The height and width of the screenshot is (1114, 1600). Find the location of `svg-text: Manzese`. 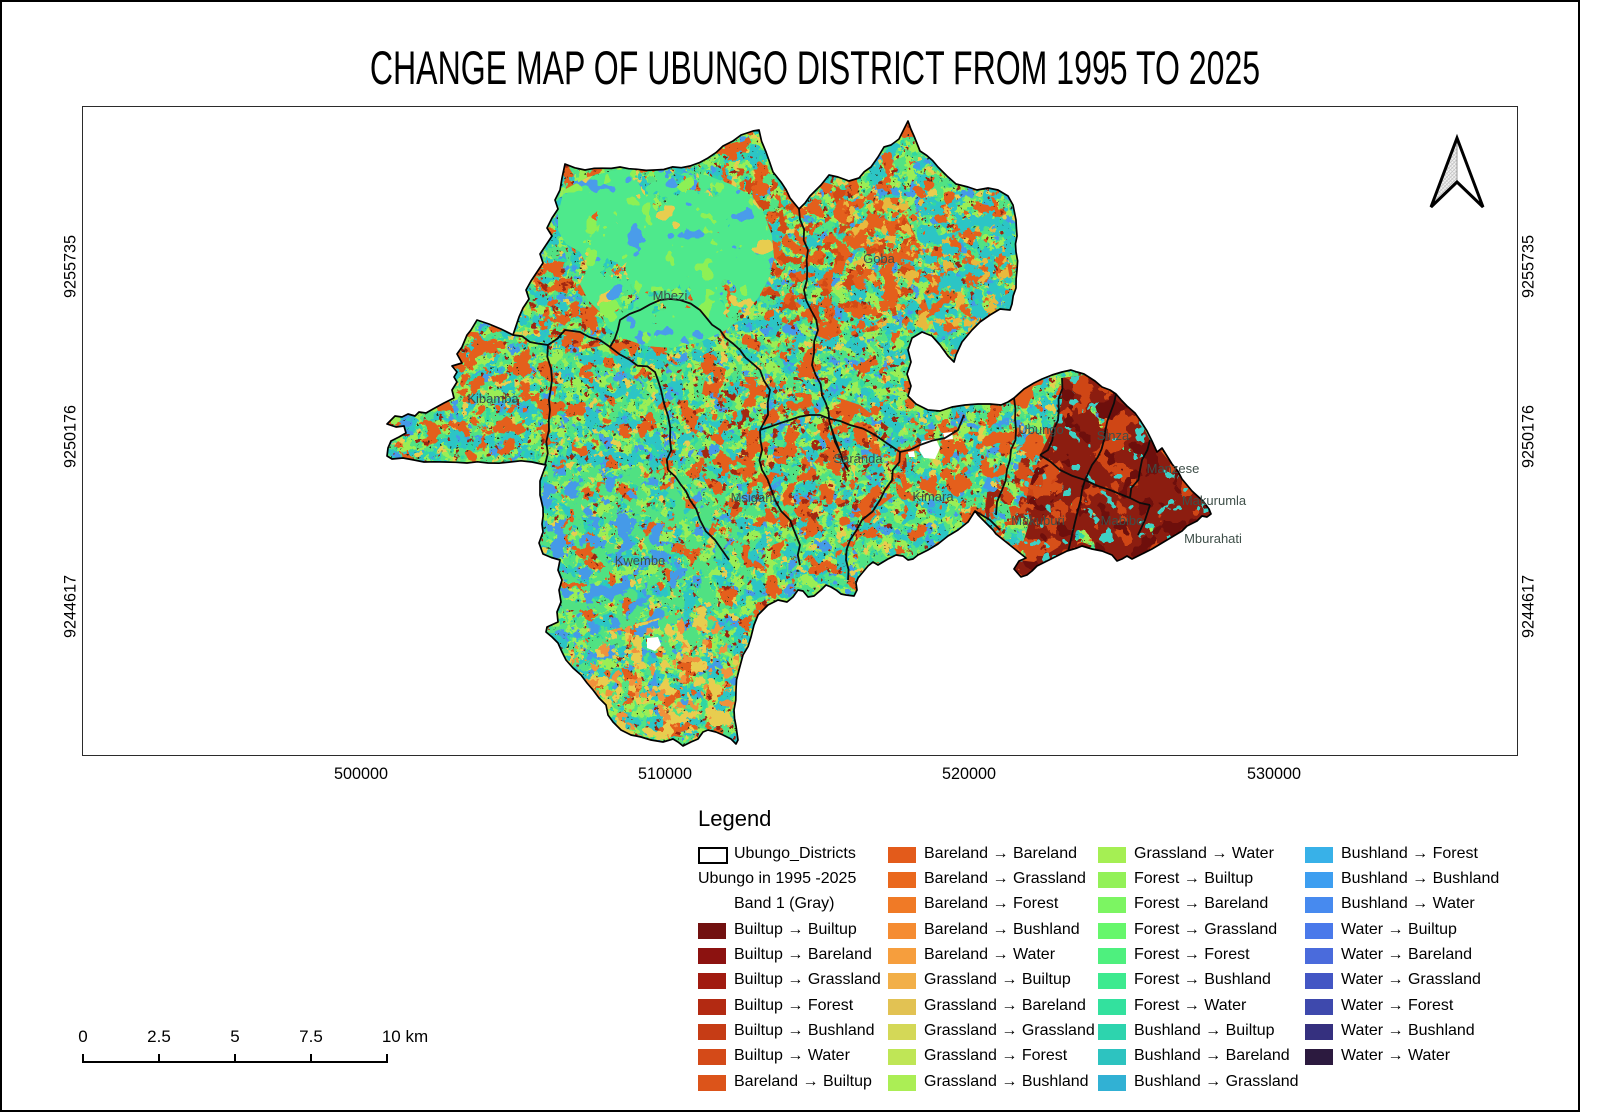

svg-text: Manzese is located at coordinates (1173, 468).